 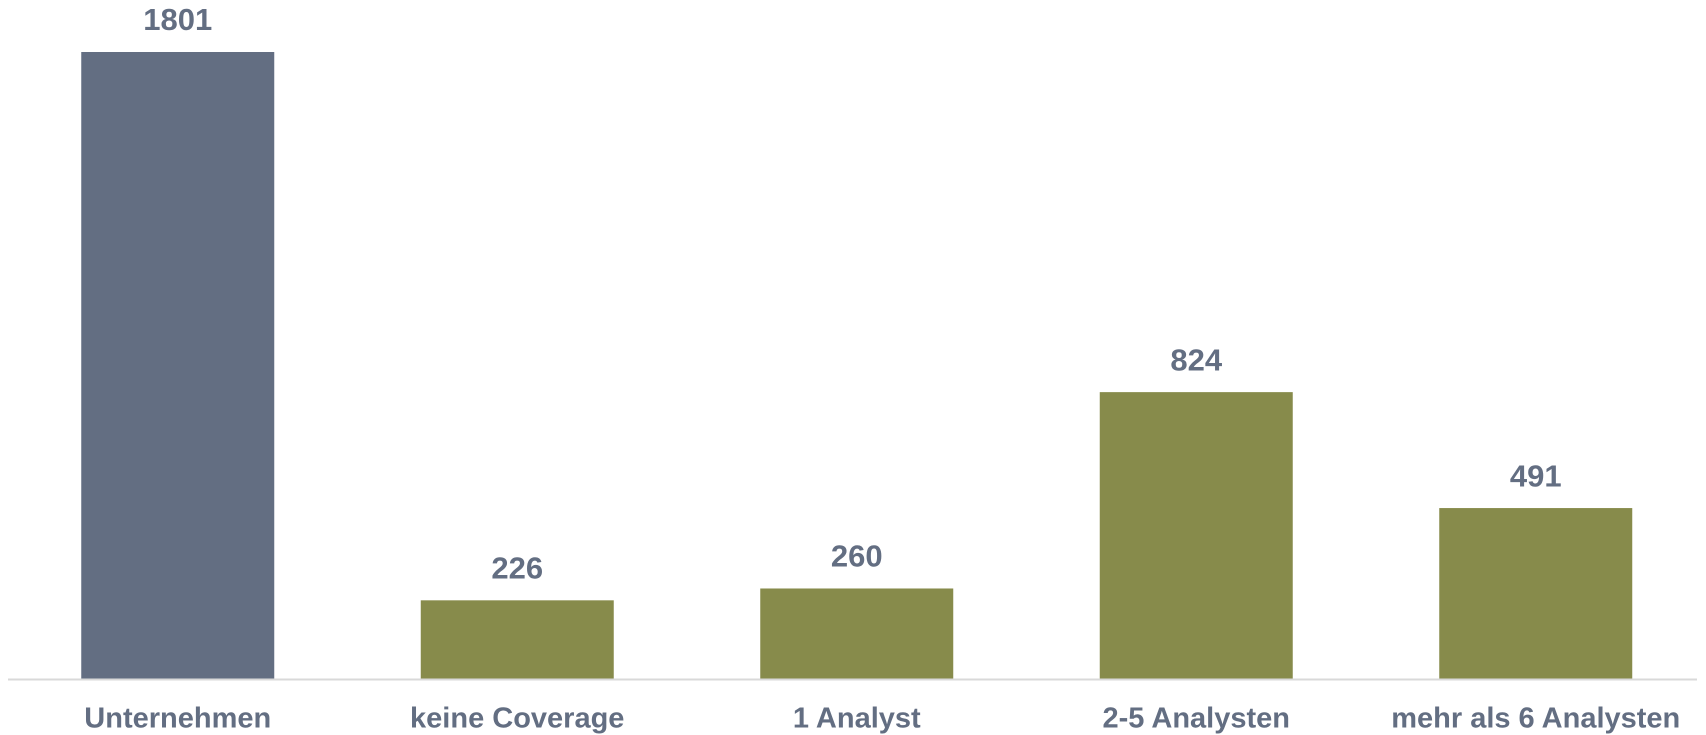 I want to click on value-label: 491, so click(x=1536, y=475).